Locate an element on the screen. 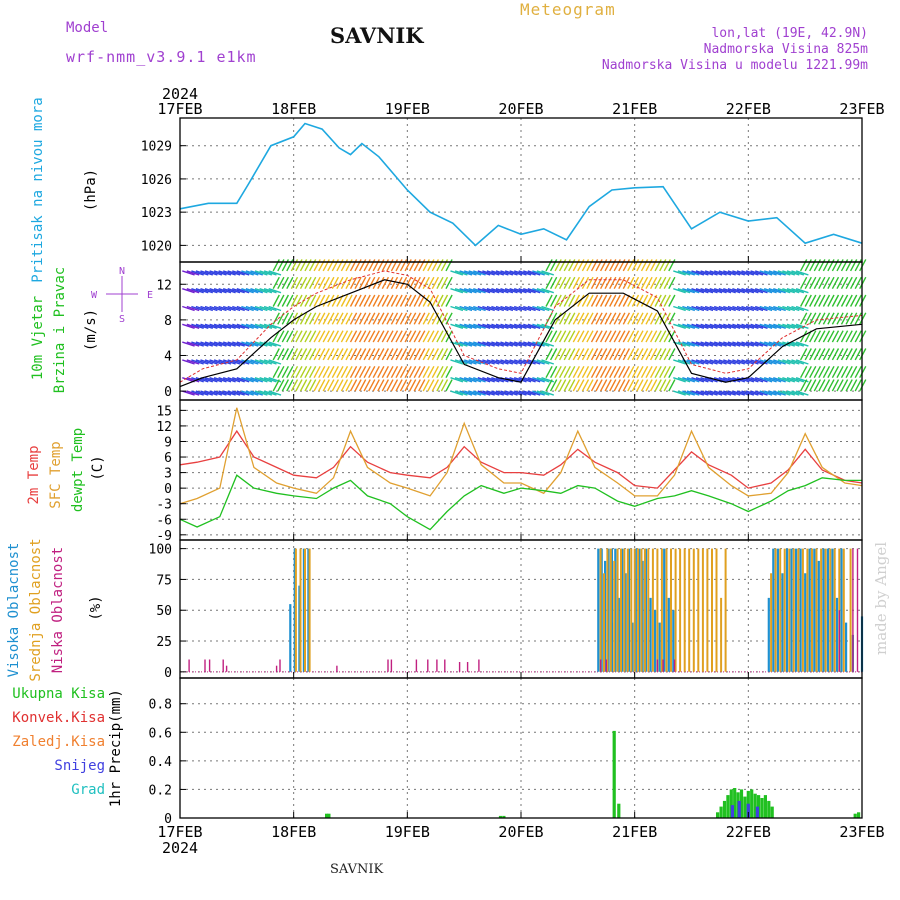  dewpt-axis-title: dewpt Temp is located at coordinates (78, 470).